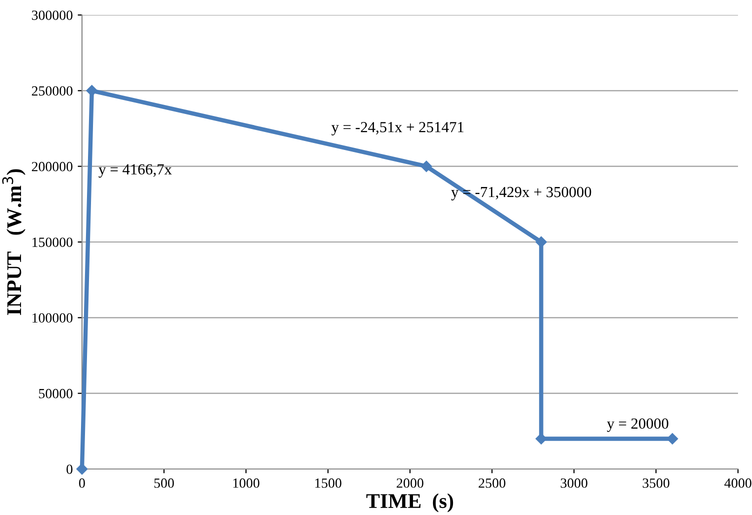  Describe the element at coordinates (52, 167) in the screenshot. I see `y-tick-label: 200000` at that location.